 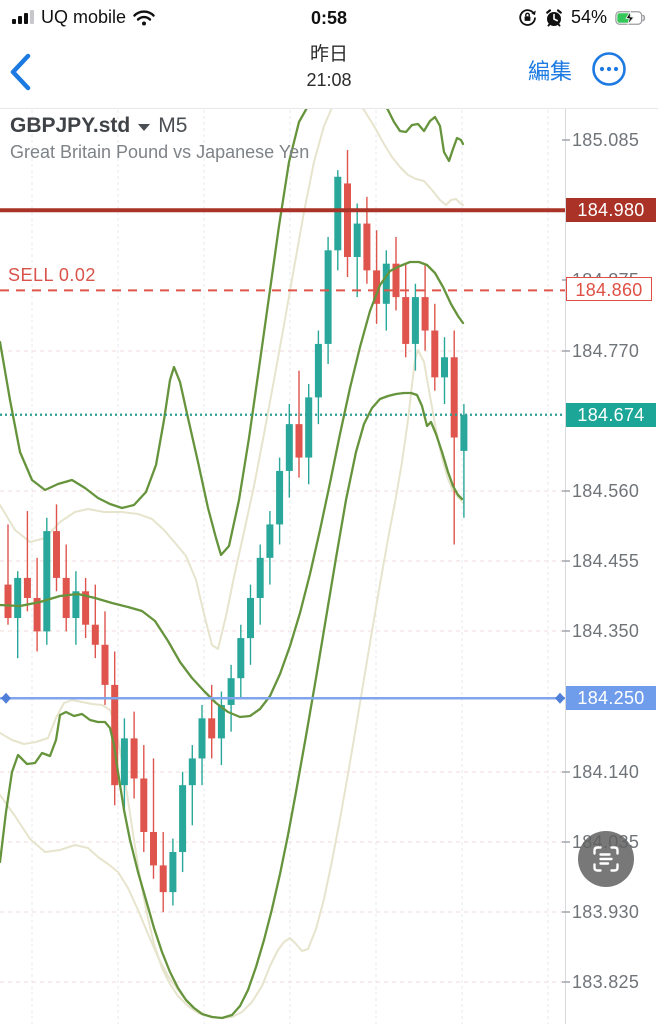 What do you see at coordinates (611, 415) in the screenshot?
I see `price-badge: 184.674` at bounding box center [611, 415].